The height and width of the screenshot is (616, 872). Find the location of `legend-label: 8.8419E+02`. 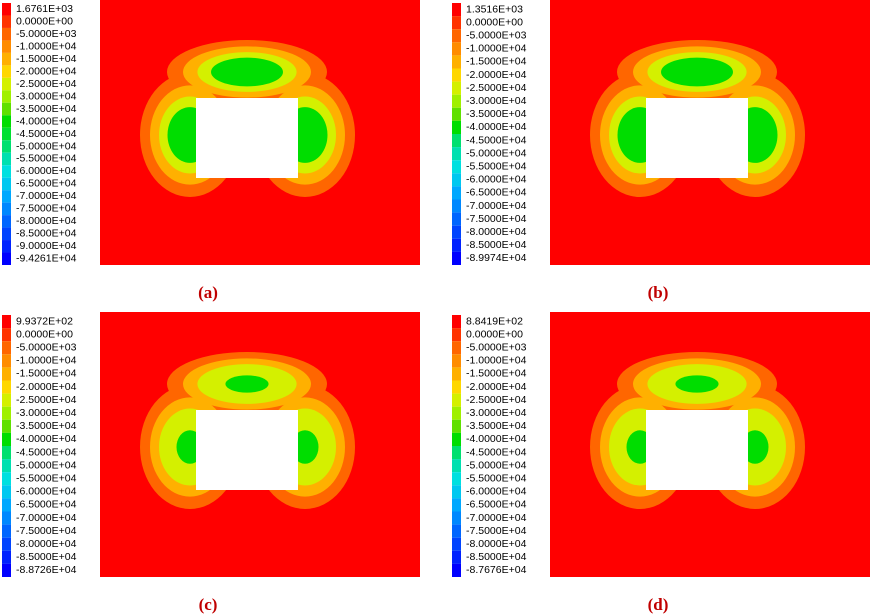

legend-label: 8.8419E+02 is located at coordinates (494, 321).